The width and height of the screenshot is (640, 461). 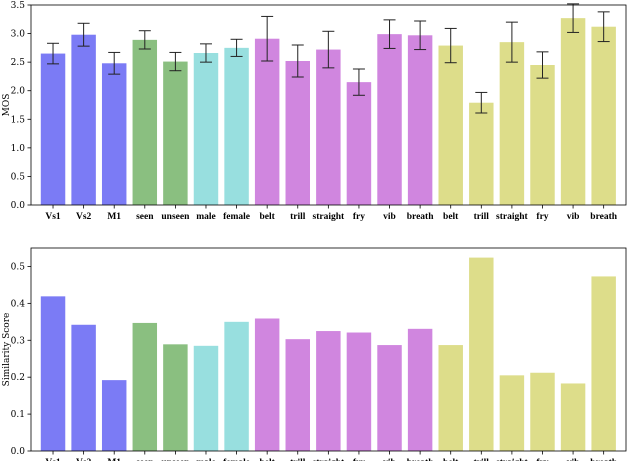 I want to click on similarity-xtick-label-0: Vs1, so click(x=53, y=459).